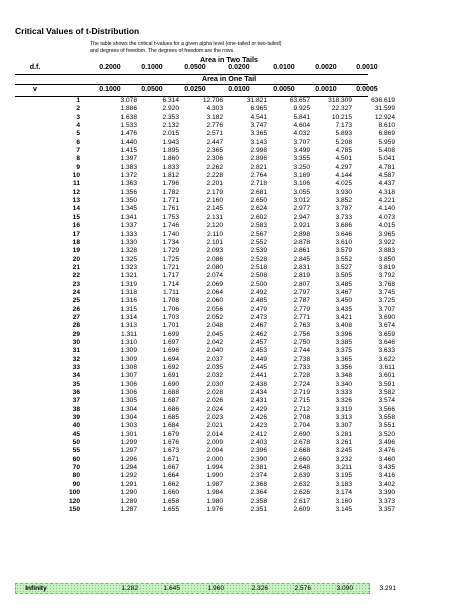 The image size is (474, 613). What do you see at coordinates (170, 418) in the screenshot?
I see `table-cell: 1.685` at bounding box center [170, 418].